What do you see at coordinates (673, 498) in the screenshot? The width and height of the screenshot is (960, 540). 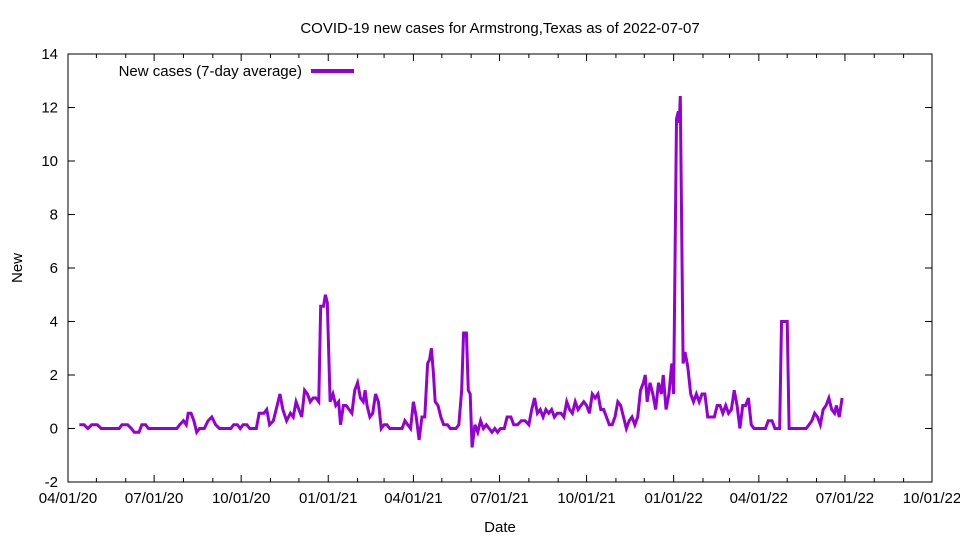 I see `x-tick-label: 01/01/22` at bounding box center [673, 498].